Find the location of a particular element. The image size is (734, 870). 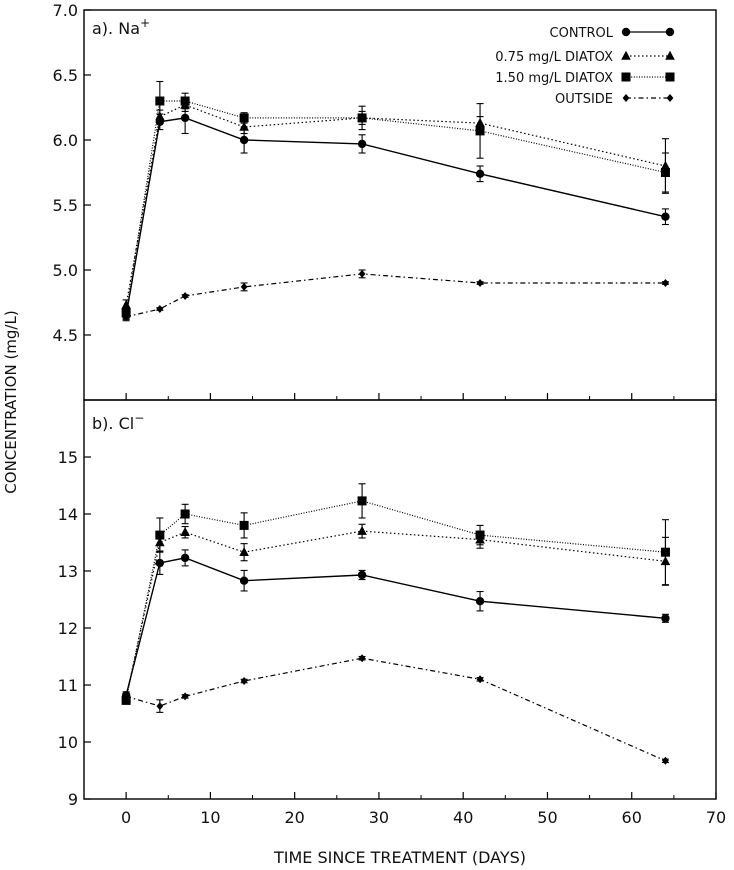

panel-a-label: a). Na+ is located at coordinates (121, 27).